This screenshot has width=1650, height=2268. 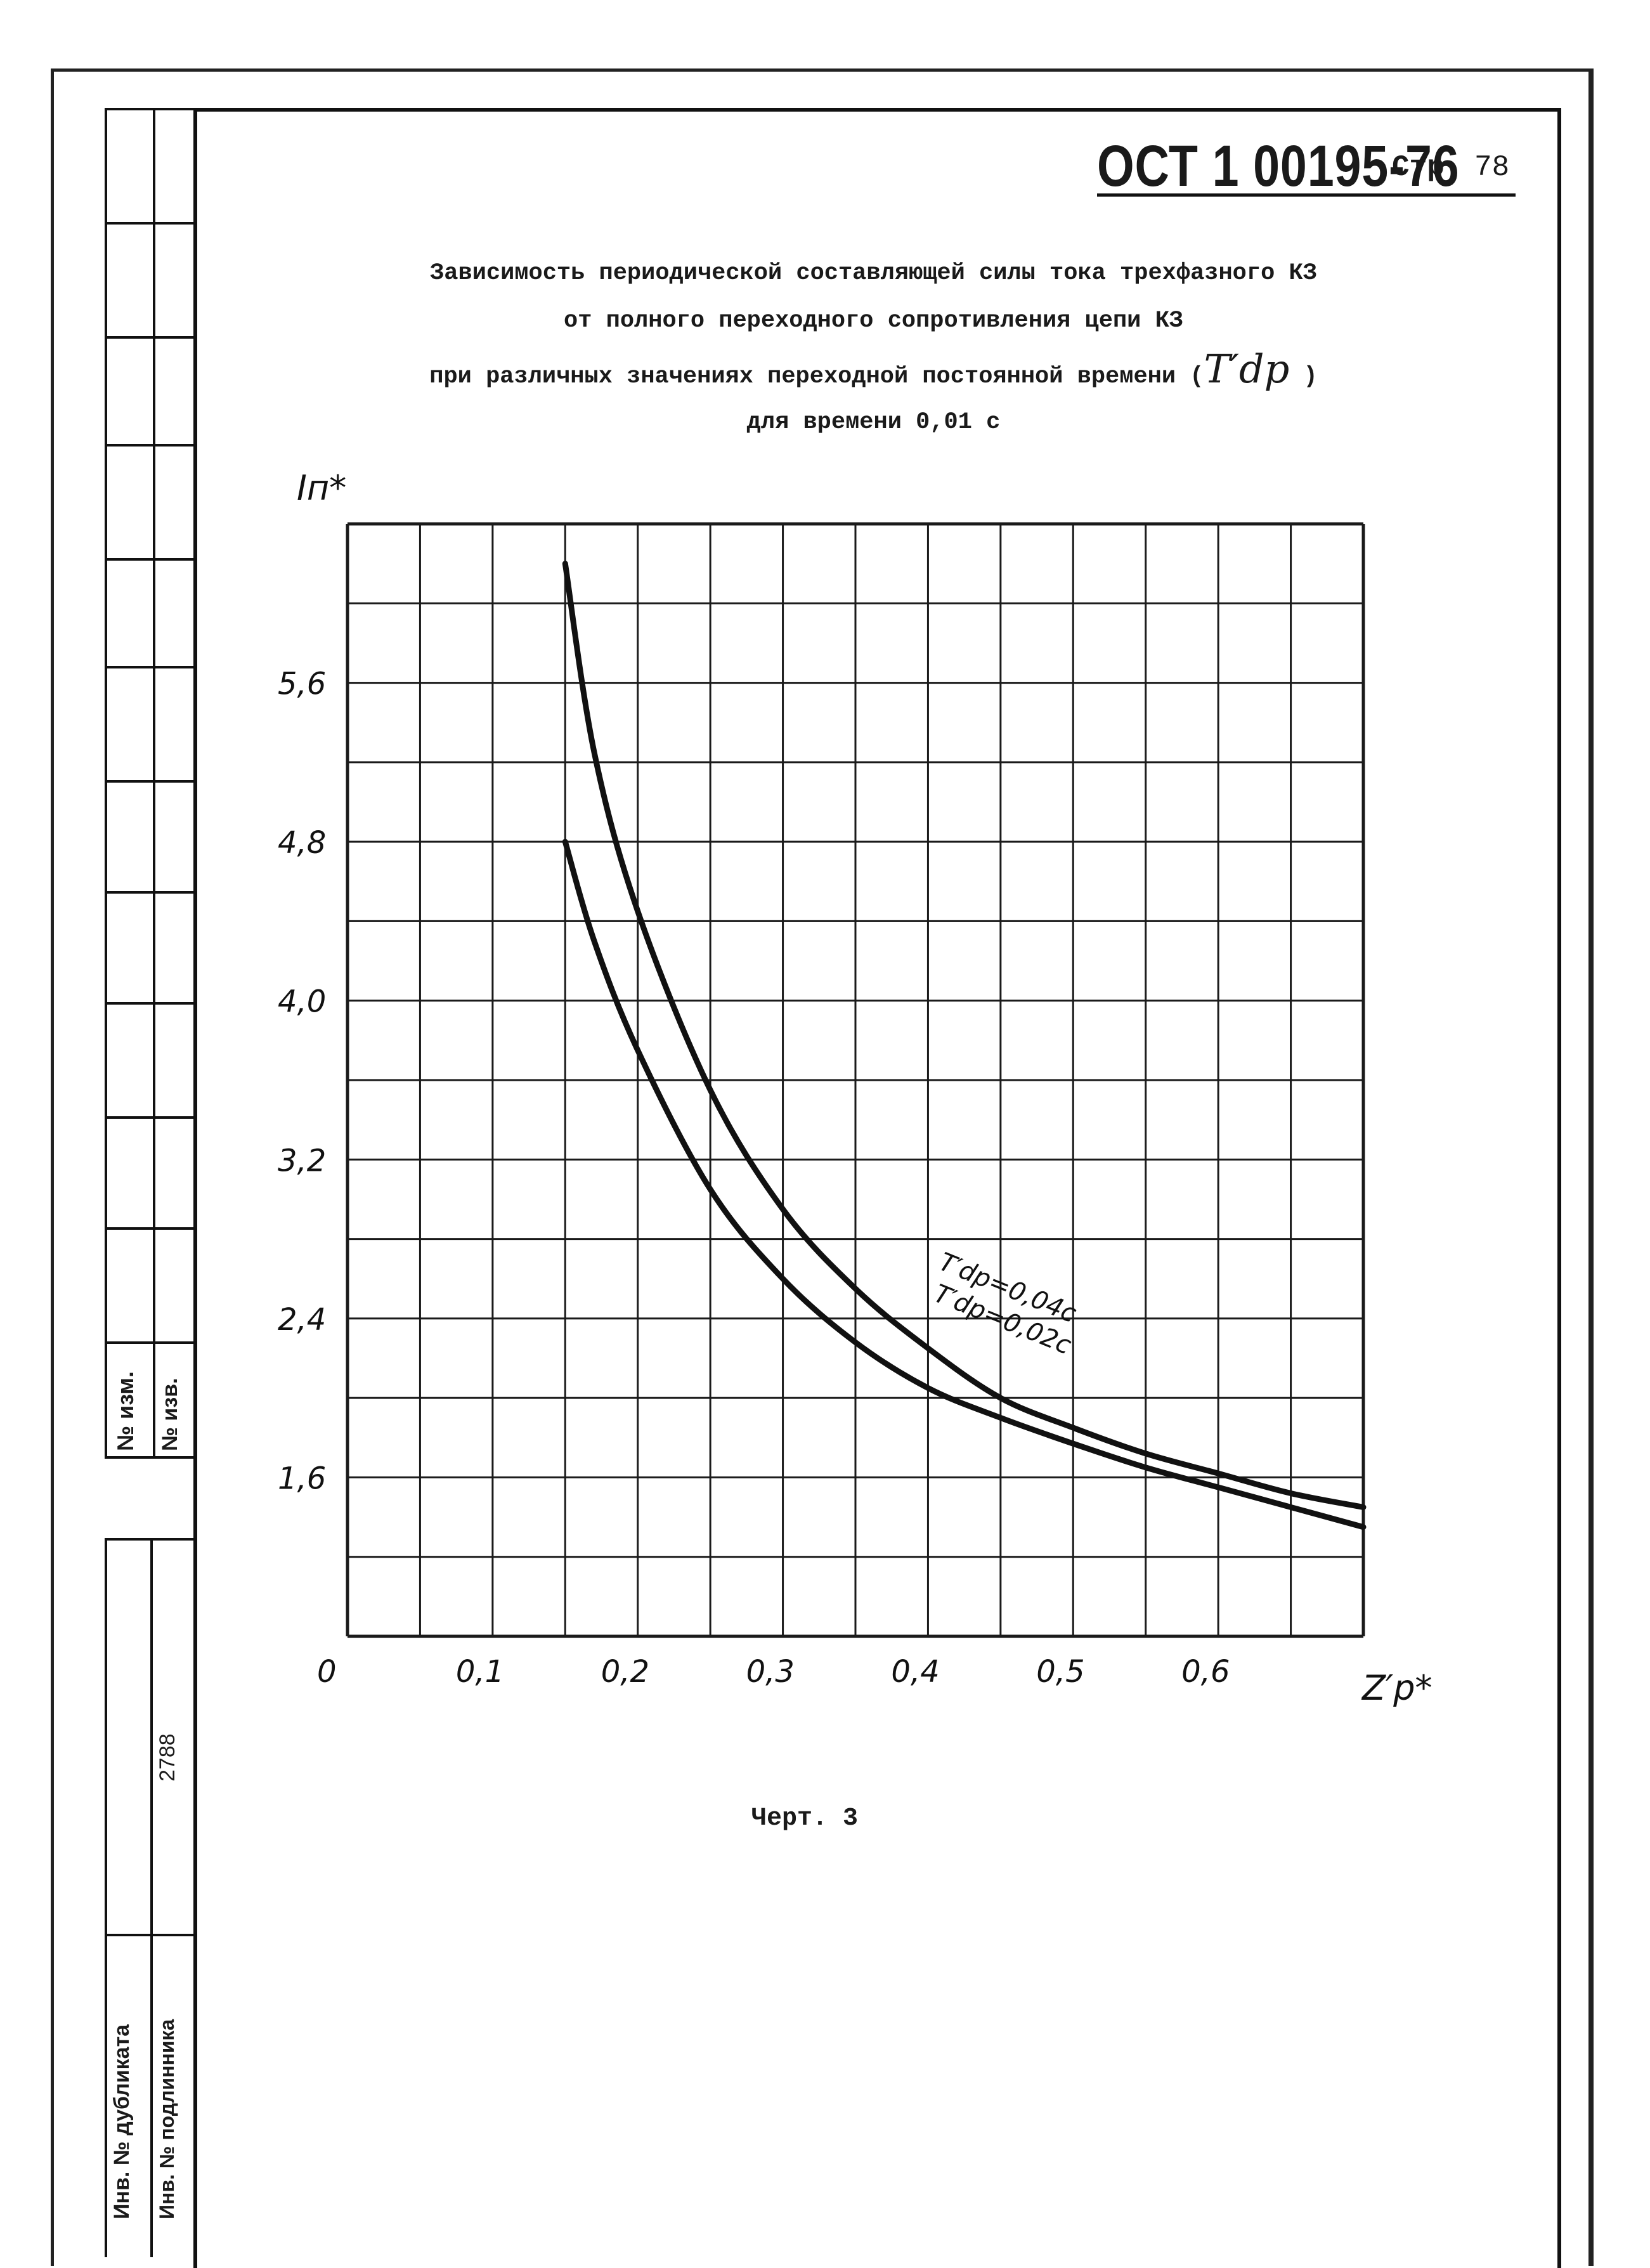 What do you see at coordinates (321, 488) in the screenshot?
I see `y-axis-label: Iп*` at bounding box center [321, 488].